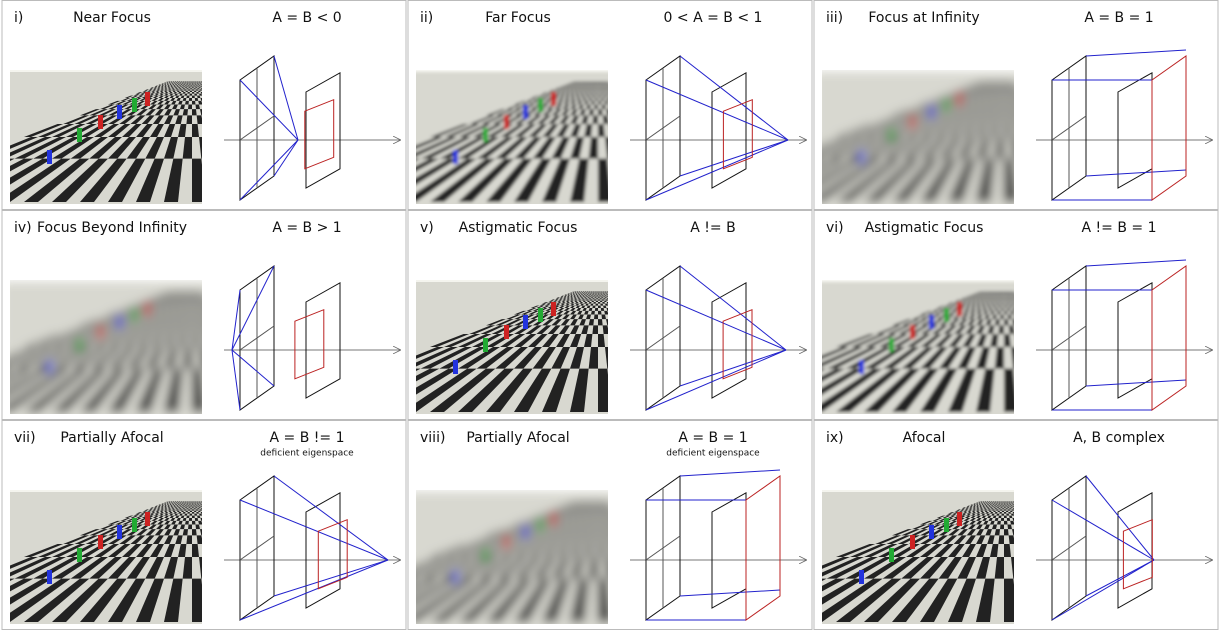 Image resolution: width=1220 pixels, height=630 pixels. I want to click on panel-title: Near Focus, so click(112, 18).